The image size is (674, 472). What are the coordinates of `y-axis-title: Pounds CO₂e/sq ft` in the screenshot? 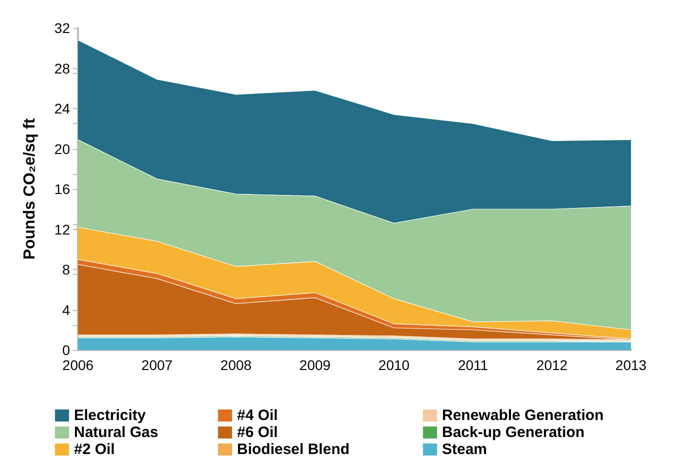 It's located at (30, 189).